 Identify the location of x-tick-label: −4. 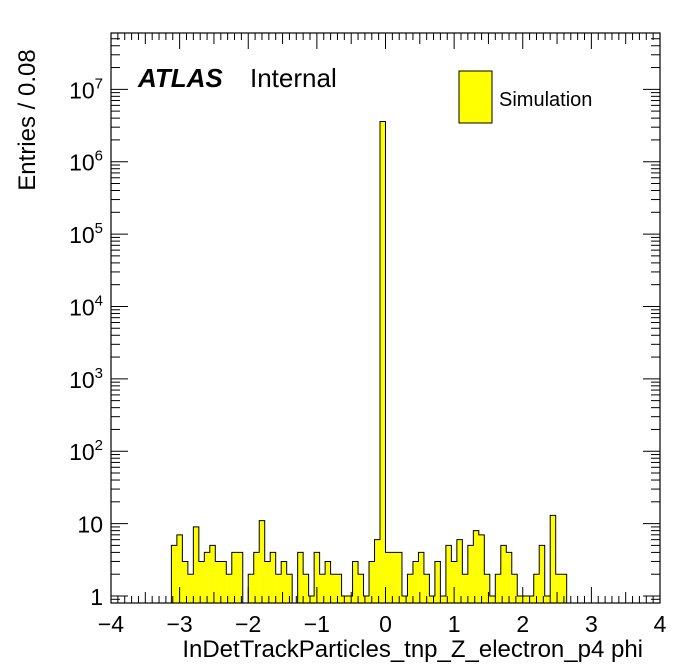
(111, 624).